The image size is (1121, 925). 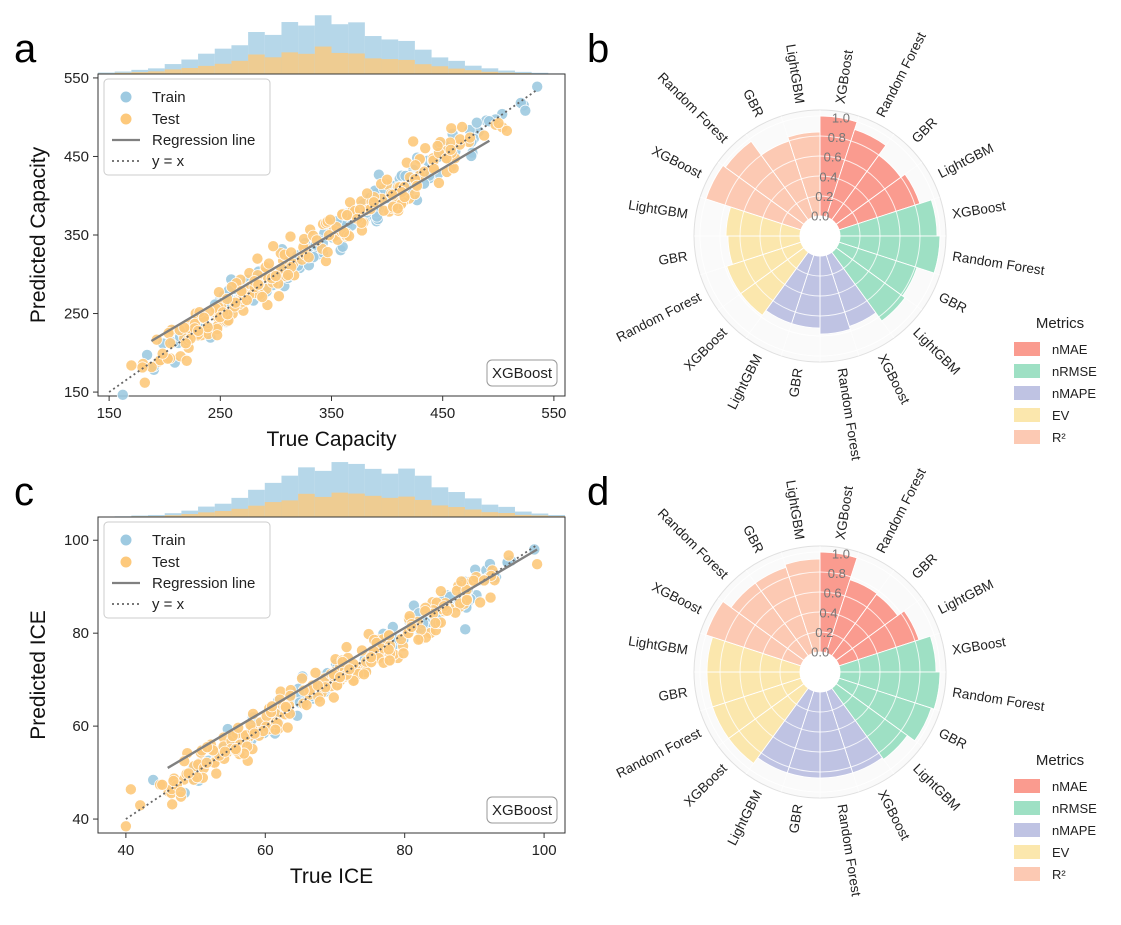 I want to click on x-tick-label: 450, so click(x=442, y=413).